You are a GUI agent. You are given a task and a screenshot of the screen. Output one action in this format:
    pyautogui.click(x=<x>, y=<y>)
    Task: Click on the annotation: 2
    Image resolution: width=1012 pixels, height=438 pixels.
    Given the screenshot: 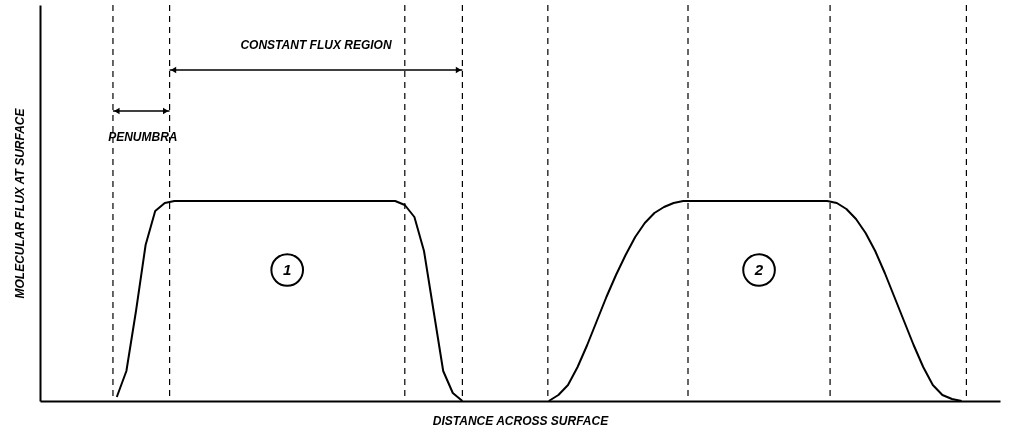 What is the action you would take?
    pyautogui.click(x=758, y=269)
    